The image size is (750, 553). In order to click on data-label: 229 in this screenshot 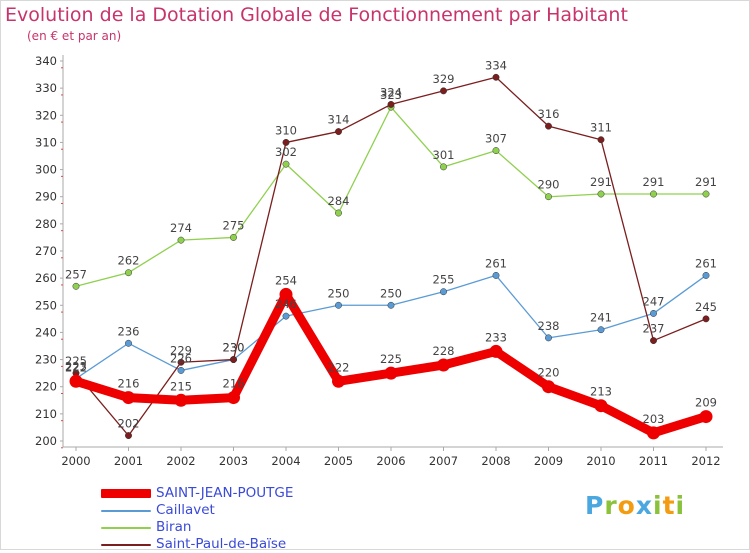, I will do `click(181, 350)`.